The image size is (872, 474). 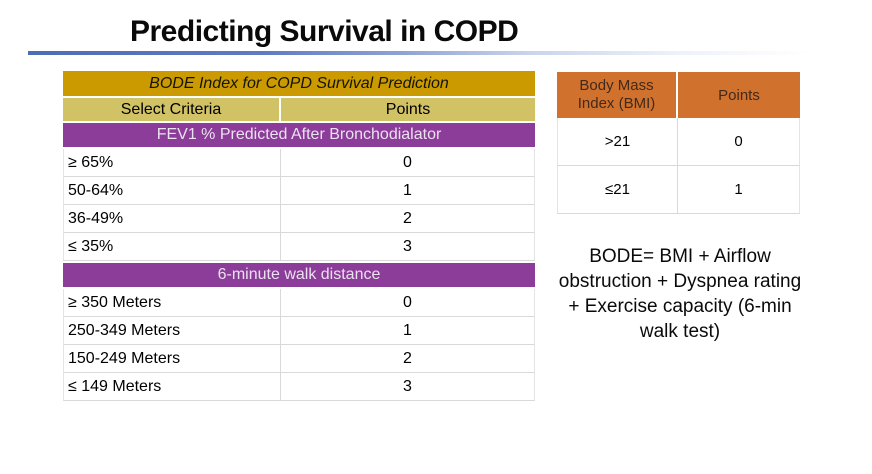 I want to click on criteria-cell: ≥ 350 Meters, so click(x=172, y=302).